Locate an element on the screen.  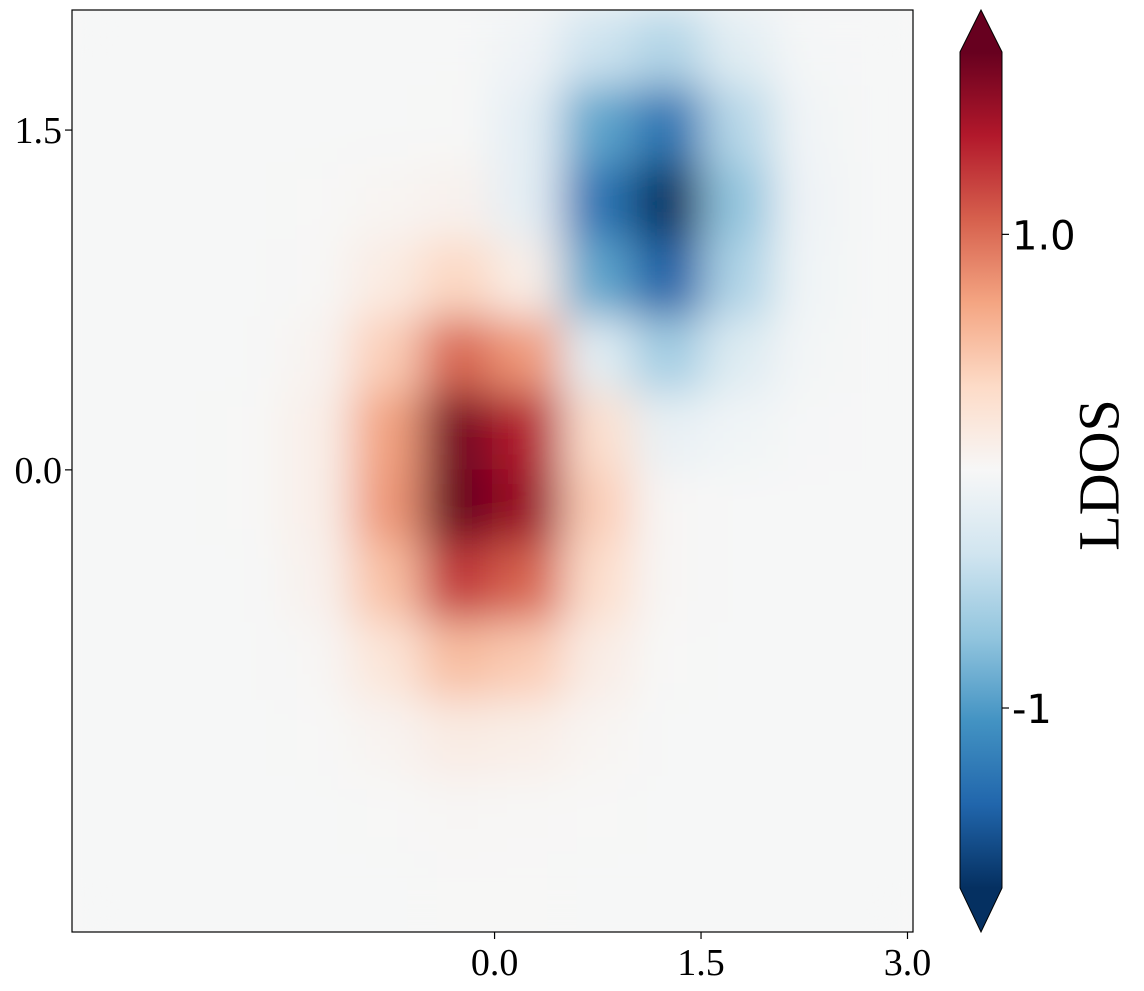
colorbar-extend-bottom is located at coordinates (981, 910).